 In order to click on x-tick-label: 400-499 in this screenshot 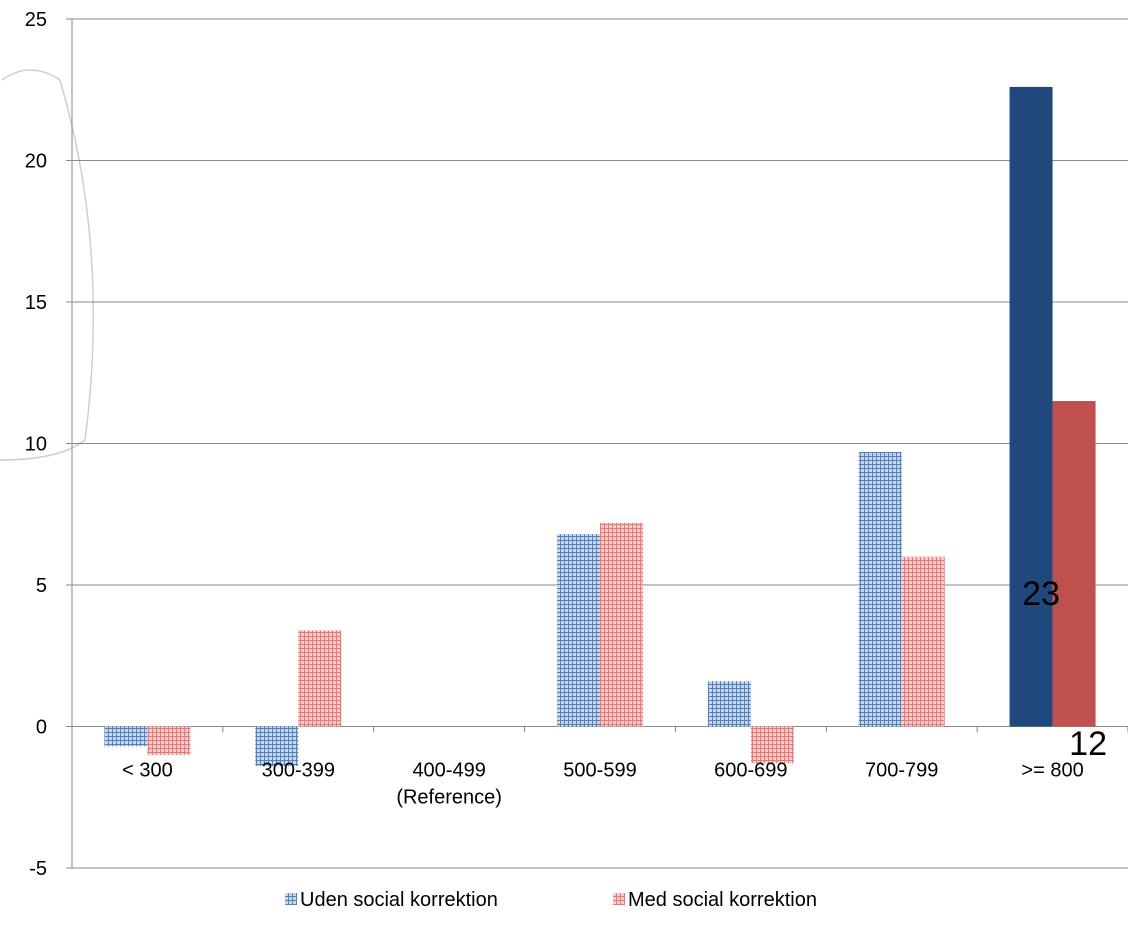, I will do `click(448, 771)`.